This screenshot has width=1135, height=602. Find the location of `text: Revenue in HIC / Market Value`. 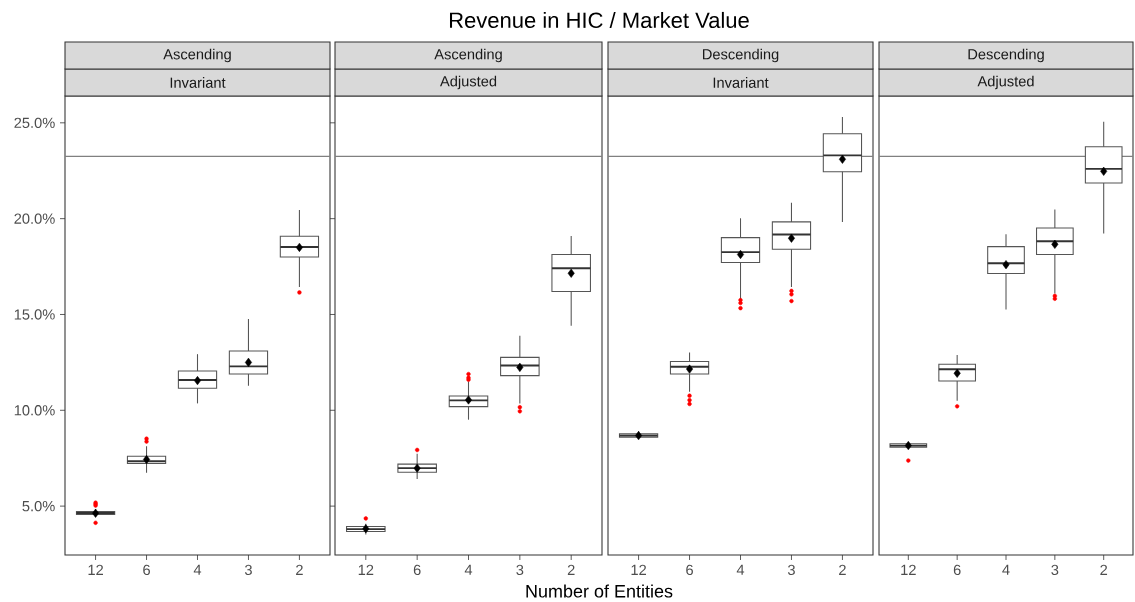

text: Revenue in HIC / Market Value is located at coordinates (599, 20).